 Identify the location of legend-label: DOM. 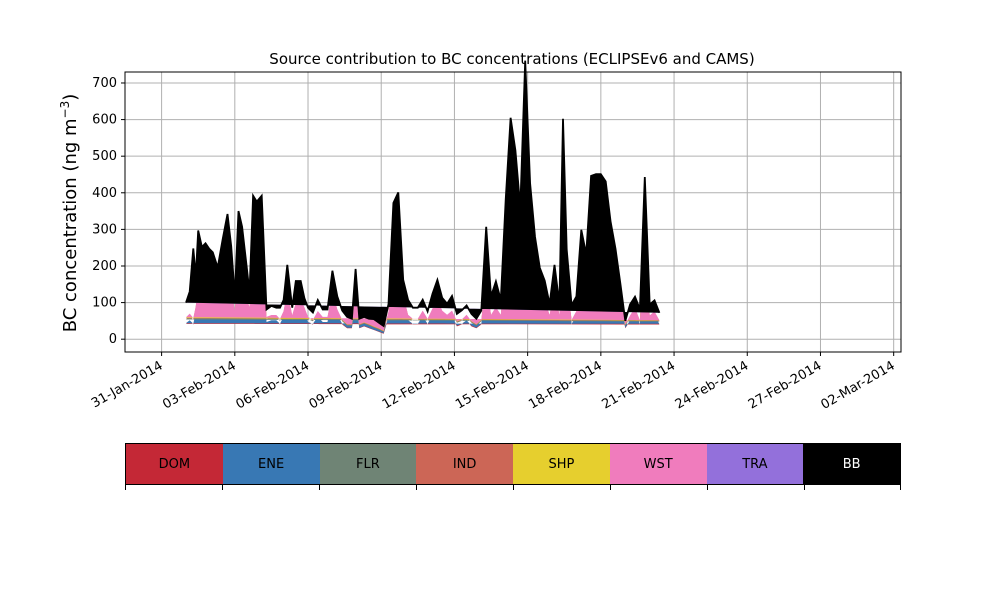
(174, 464).